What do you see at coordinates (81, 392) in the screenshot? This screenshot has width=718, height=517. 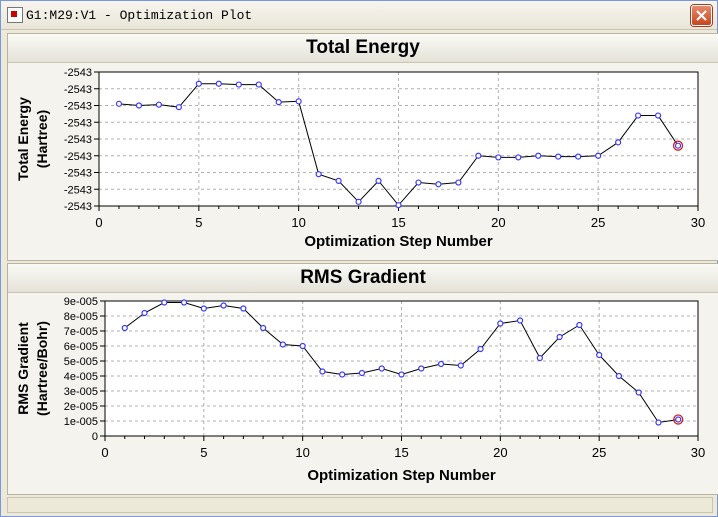 I see `gradient-y-tick-label: 3e-005` at bounding box center [81, 392].